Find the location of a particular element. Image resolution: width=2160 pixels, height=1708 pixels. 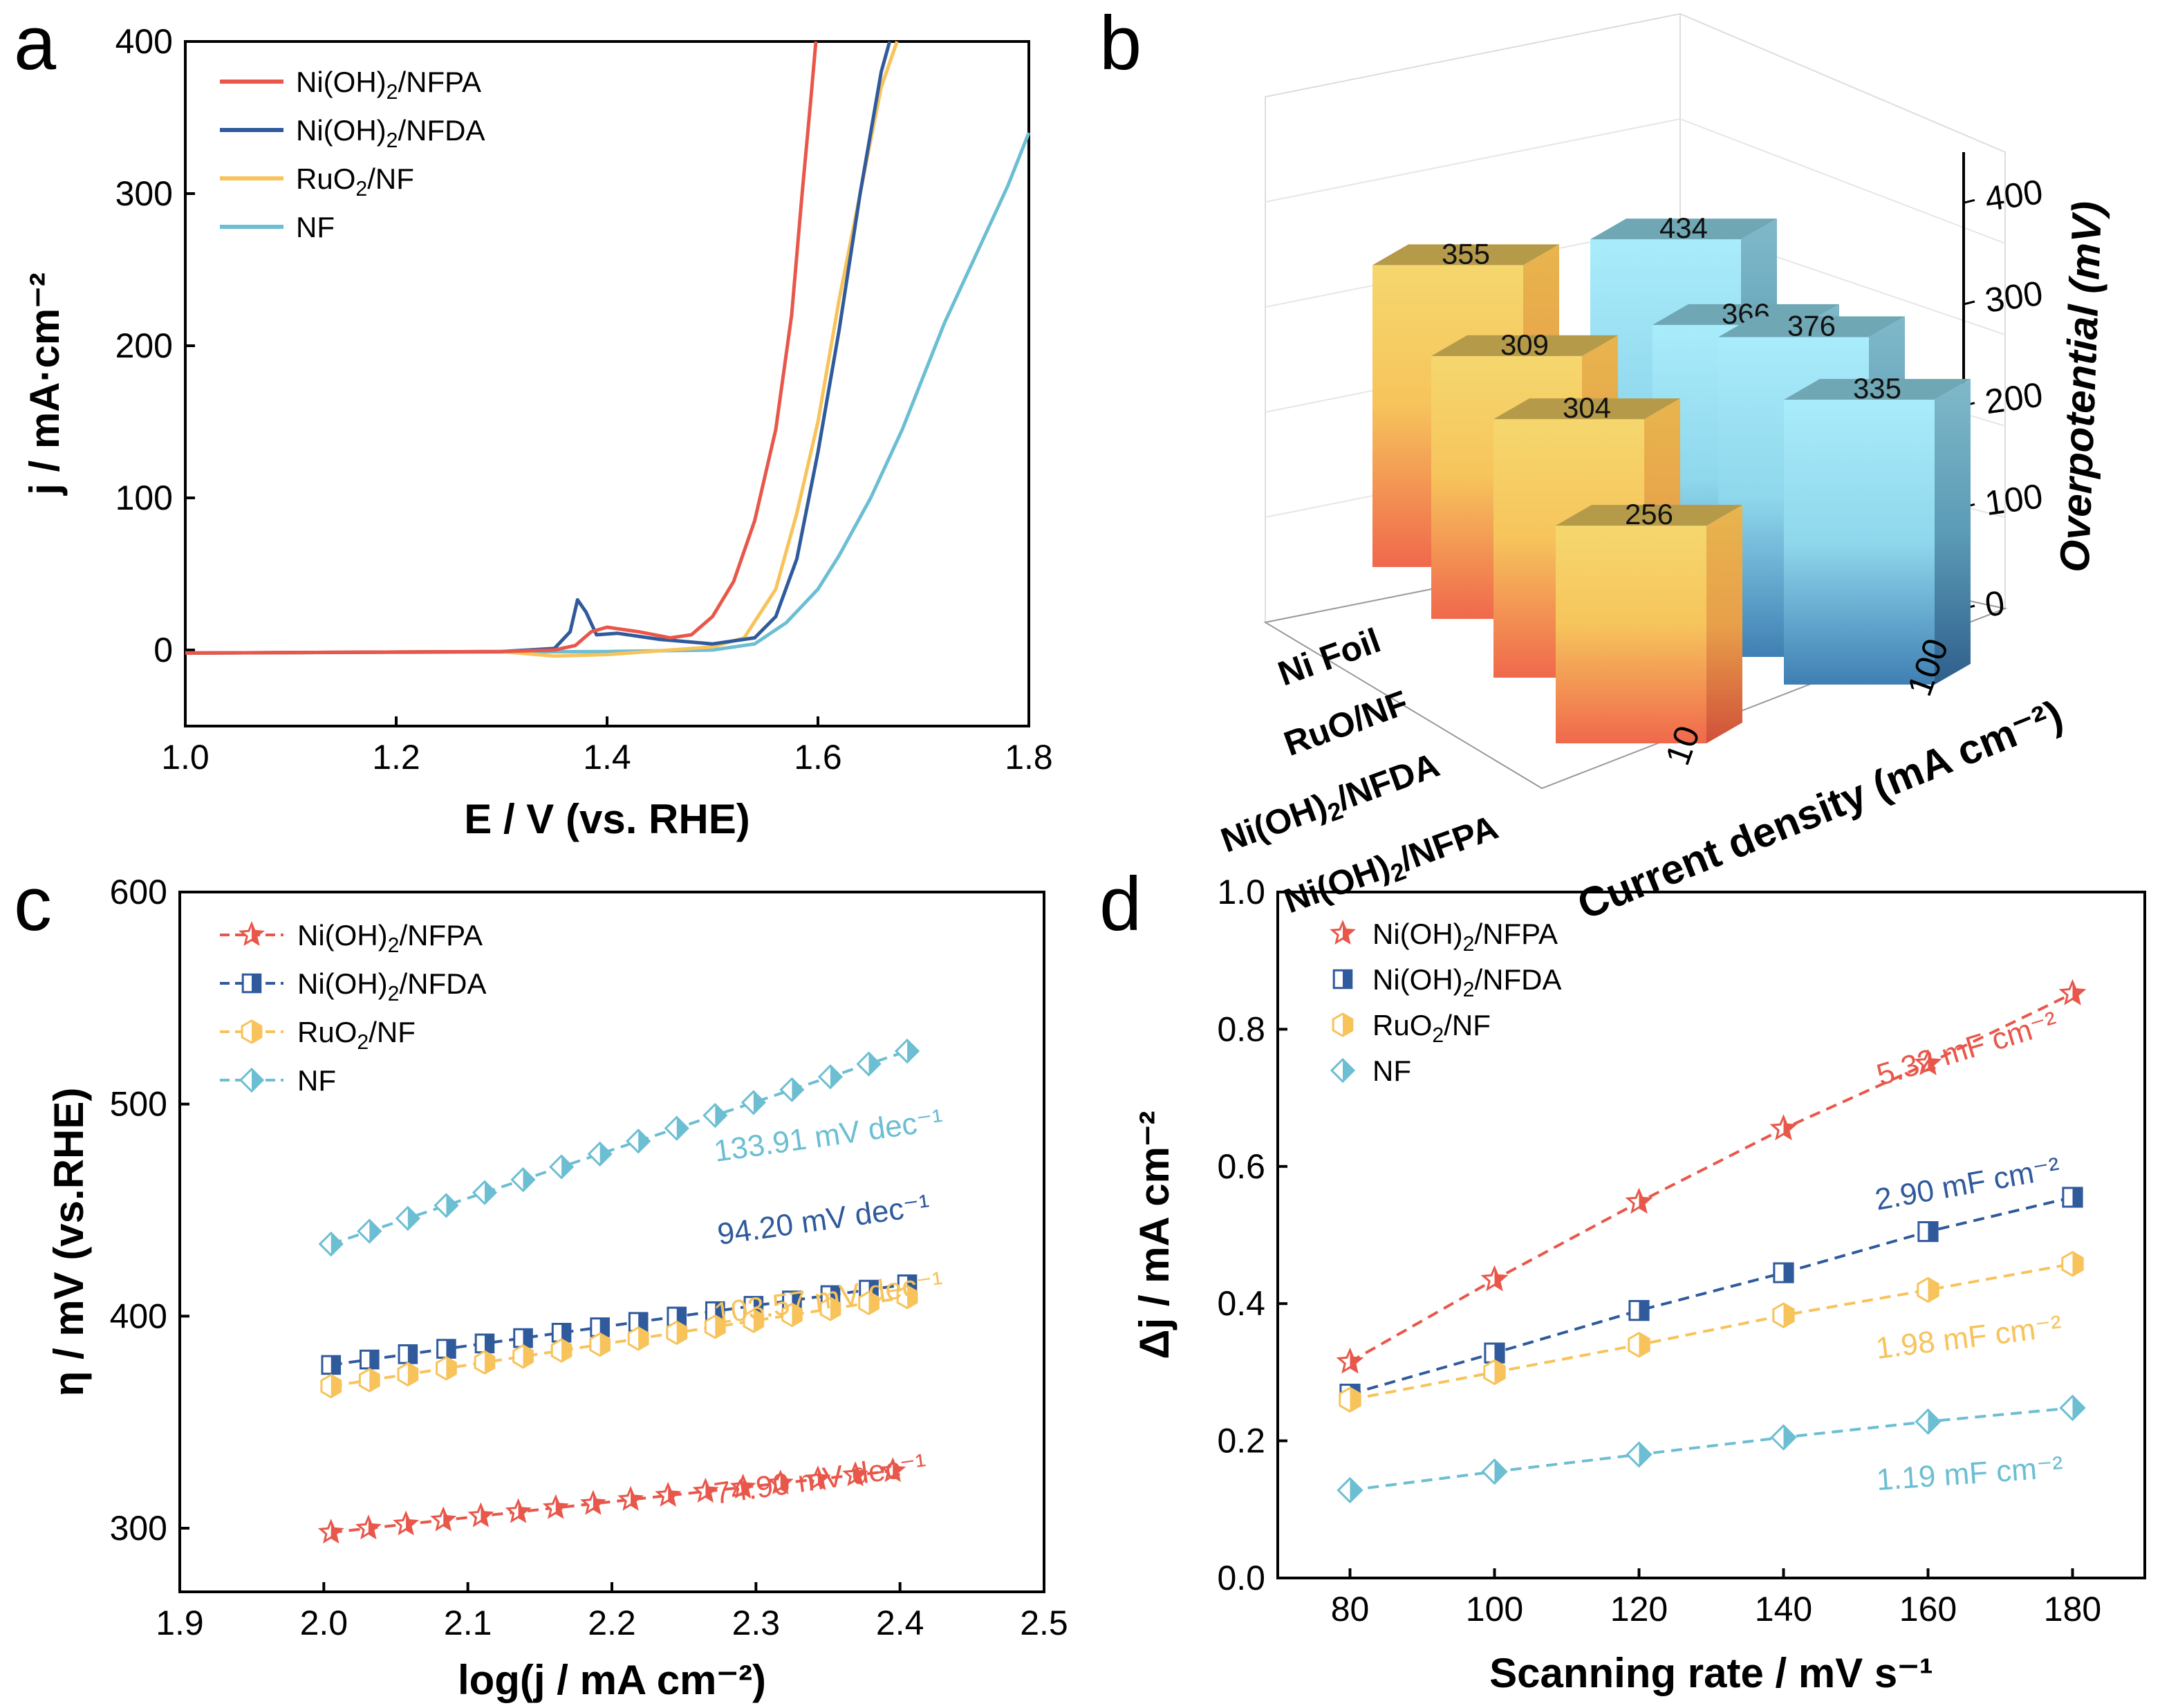

panel-letter-b: b is located at coordinates (1120, 43).